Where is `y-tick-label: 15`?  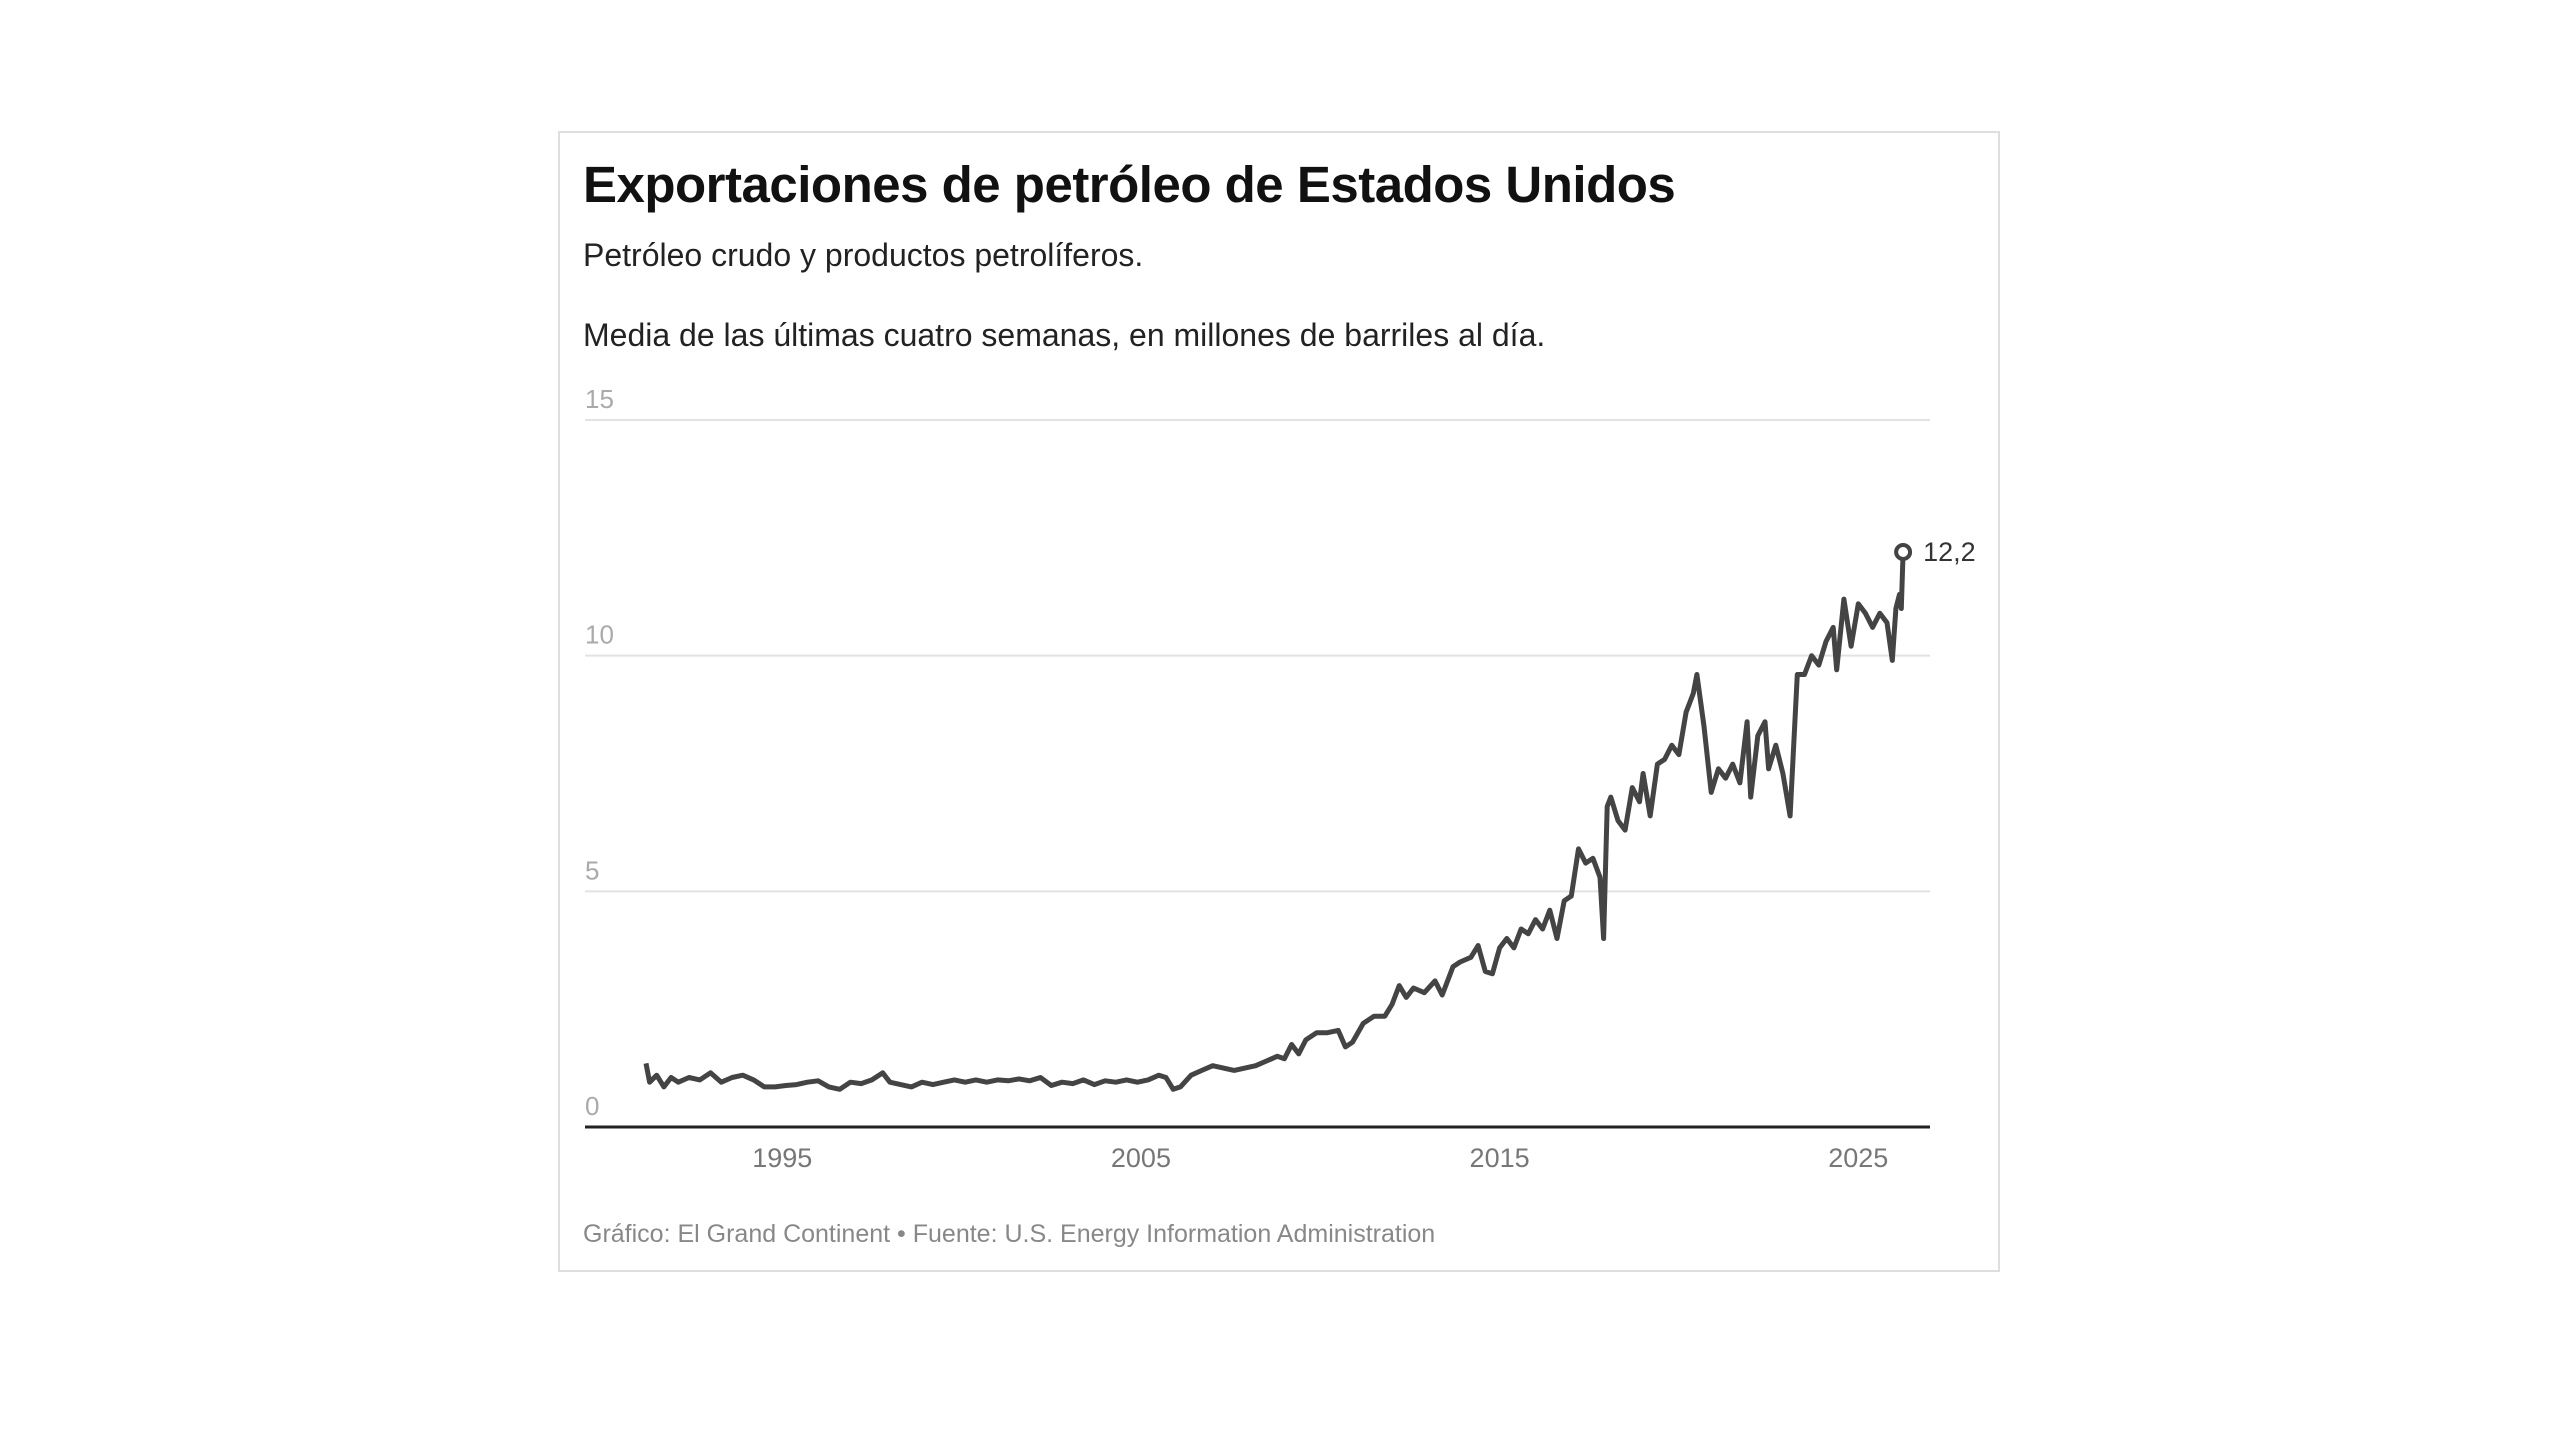
y-tick-label: 15 is located at coordinates (599, 399).